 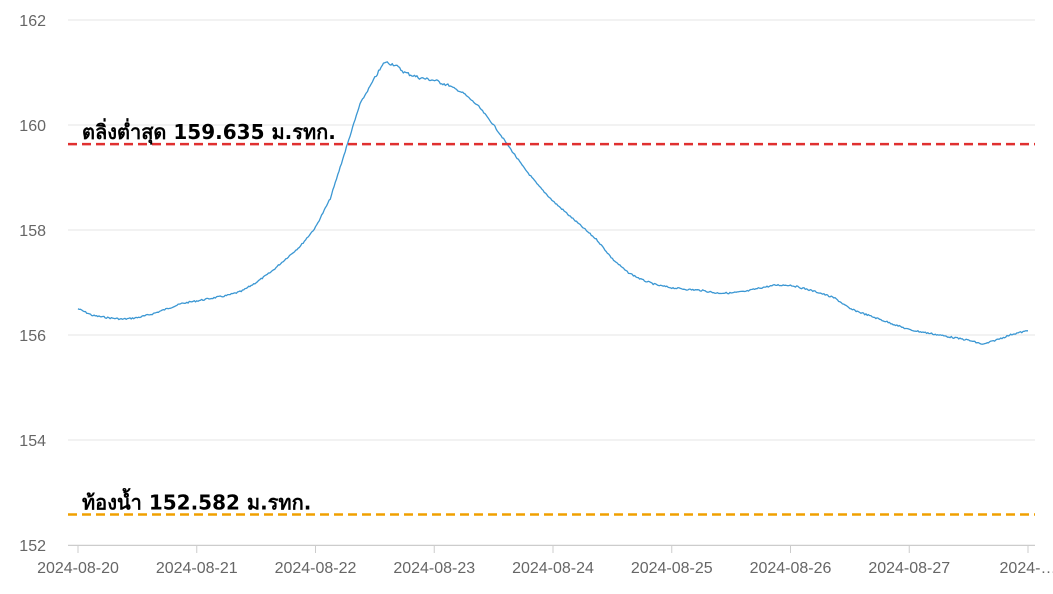 What do you see at coordinates (672, 568) in the screenshot?
I see `x-tick-label: 2024-08-25` at bounding box center [672, 568].